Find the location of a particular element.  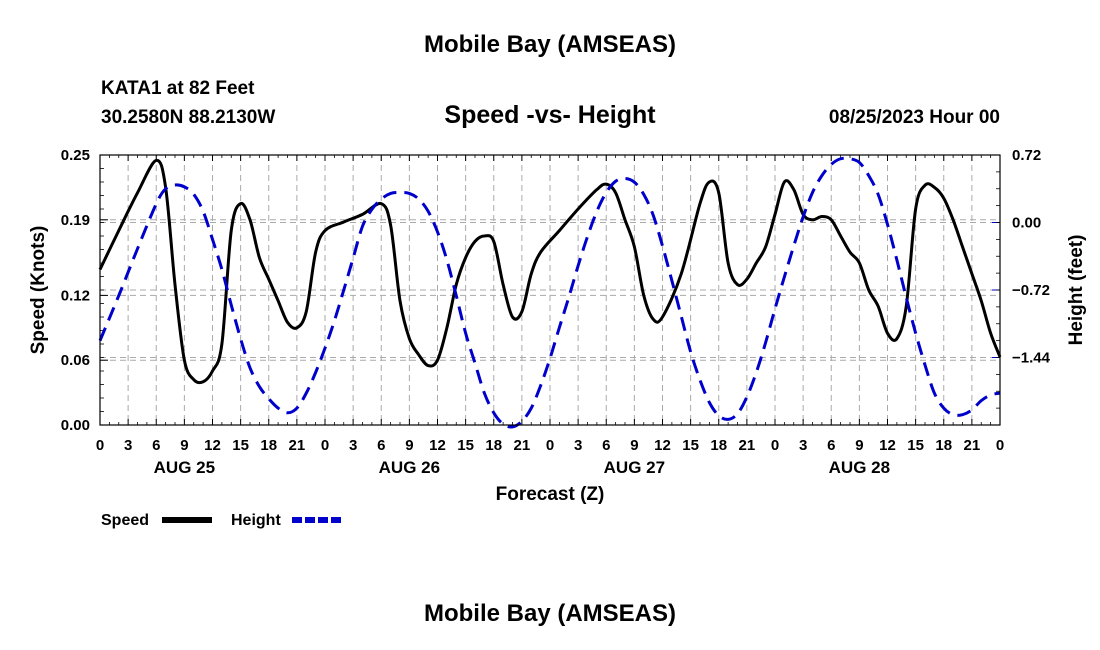

date-label: AUG 25 is located at coordinates (184, 467).